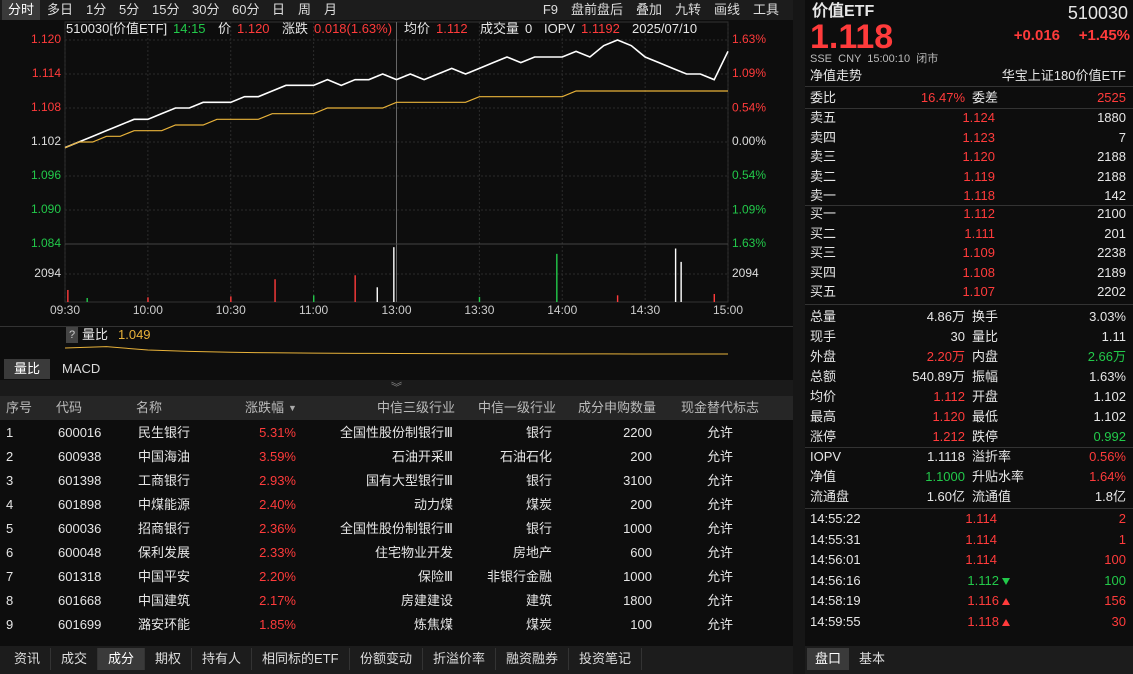 This screenshot has width=1133, height=674. I want to click on toolbar-tab: 15分, so click(166, 9).